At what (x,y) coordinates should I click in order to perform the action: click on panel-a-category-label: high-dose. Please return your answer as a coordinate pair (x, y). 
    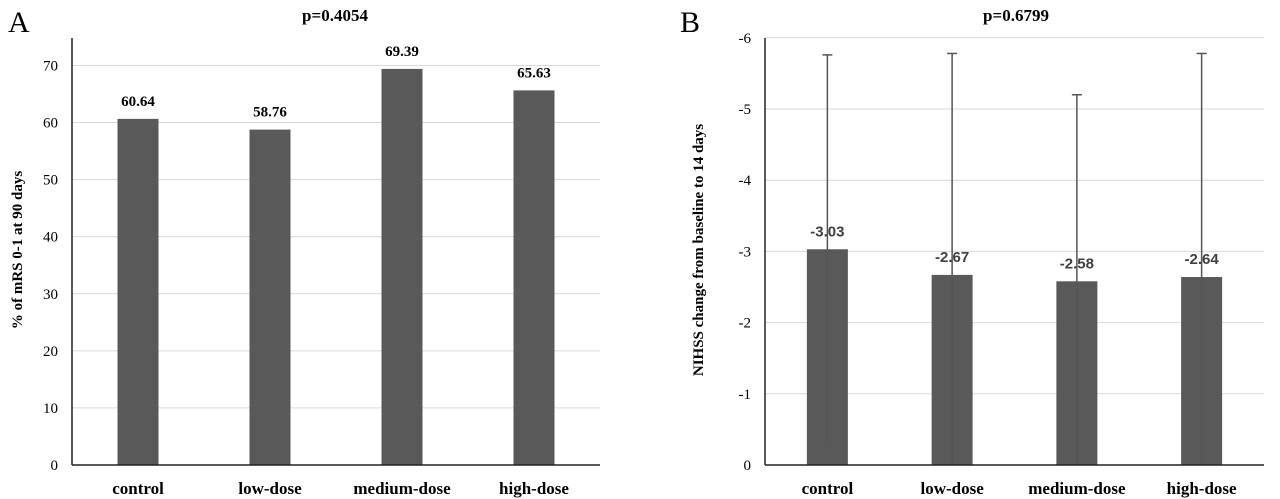
    Looking at the image, I should click on (534, 488).